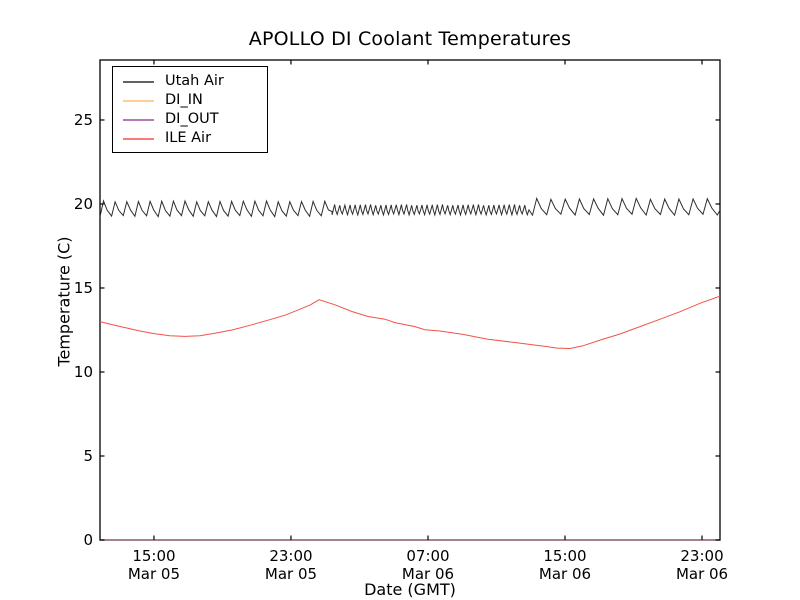 Image resolution: width=800 pixels, height=600 pixels. I want to click on x-tick-label-time: 07:00, so click(427, 556).